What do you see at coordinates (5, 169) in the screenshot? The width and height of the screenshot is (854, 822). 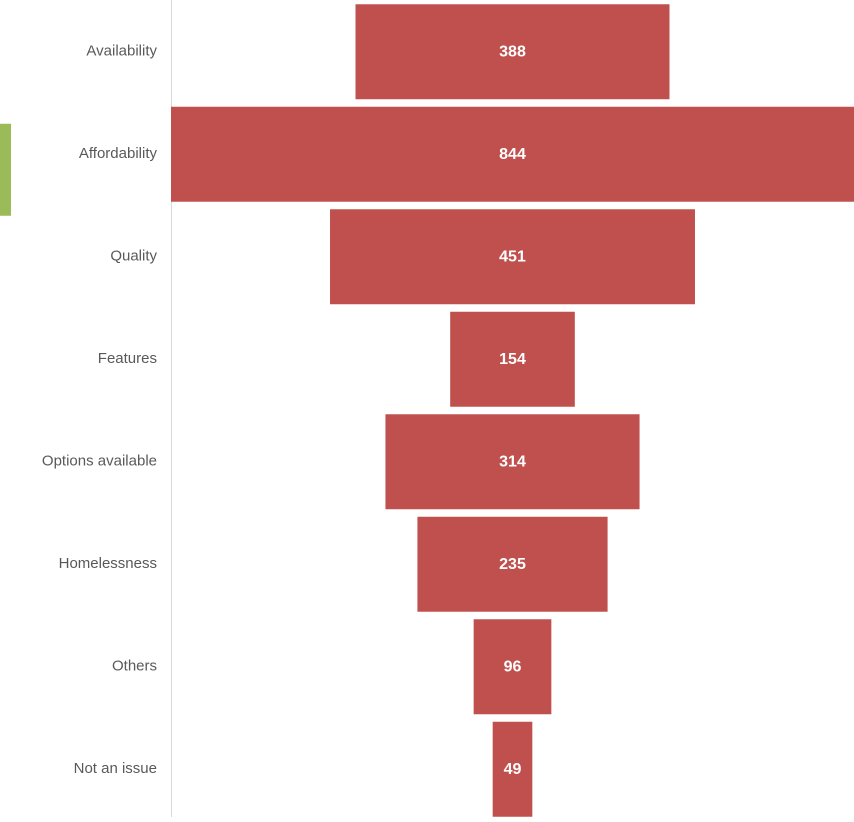 I see `highlight-marker-affordability` at bounding box center [5, 169].